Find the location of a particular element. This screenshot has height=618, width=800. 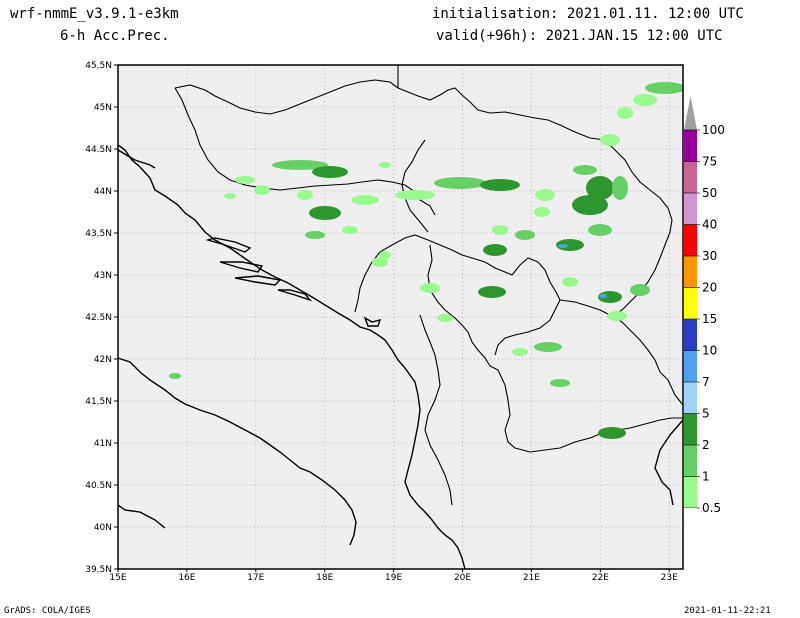

init-time: initialisation: 2021.01.11. 12:00 UTC is located at coordinates (588, 14).